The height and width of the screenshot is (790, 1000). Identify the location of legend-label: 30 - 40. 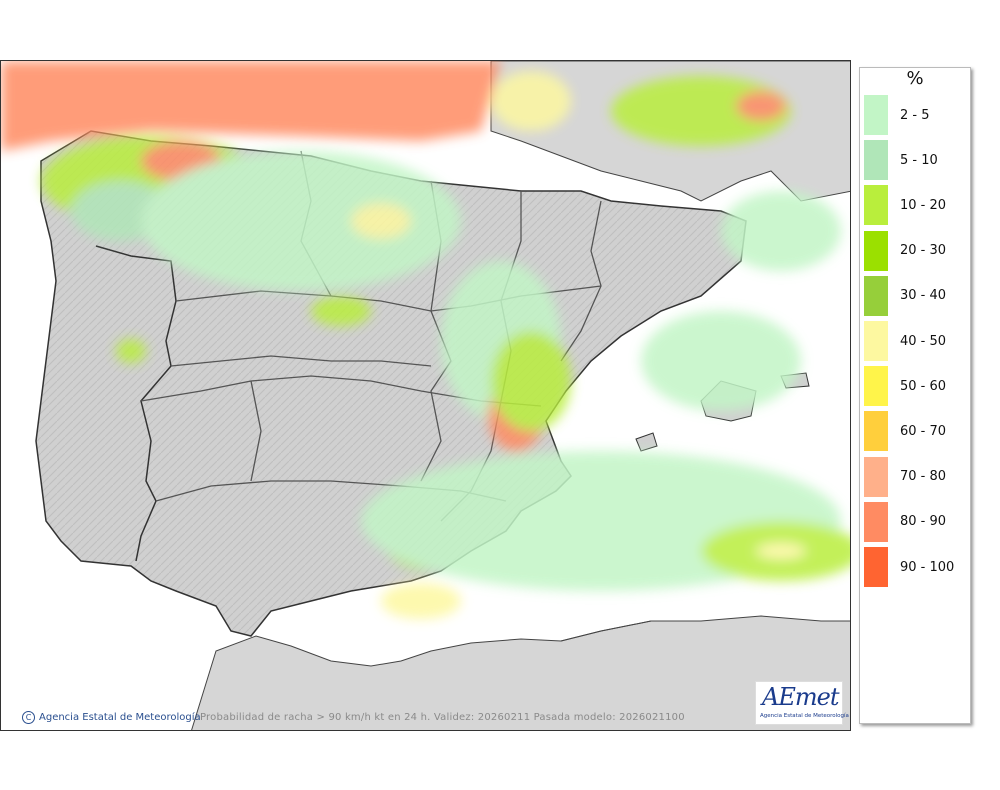
(923, 296).